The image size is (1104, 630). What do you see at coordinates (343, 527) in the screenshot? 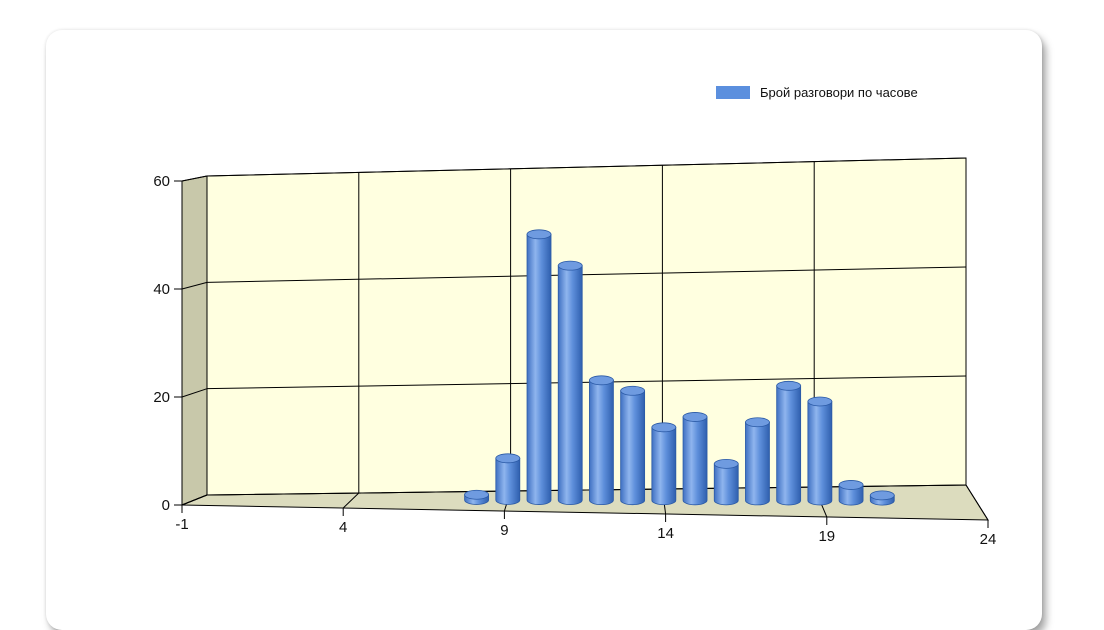
I see `x-tick-label: 4` at bounding box center [343, 527].